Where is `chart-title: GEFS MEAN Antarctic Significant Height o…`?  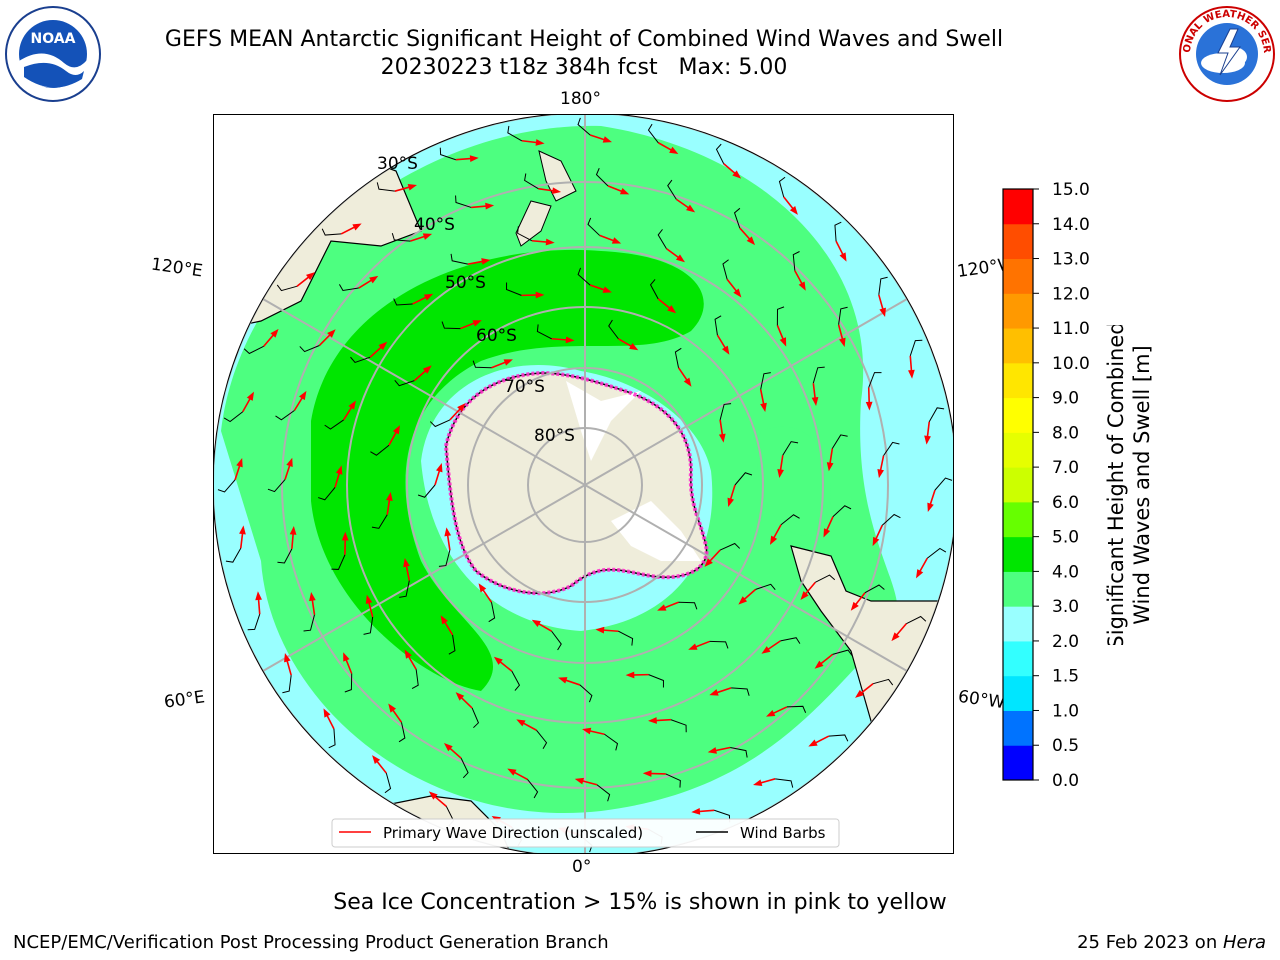
chart-title: GEFS MEAN Antarctic Significant Height o… is located at coordinates (584, 39).